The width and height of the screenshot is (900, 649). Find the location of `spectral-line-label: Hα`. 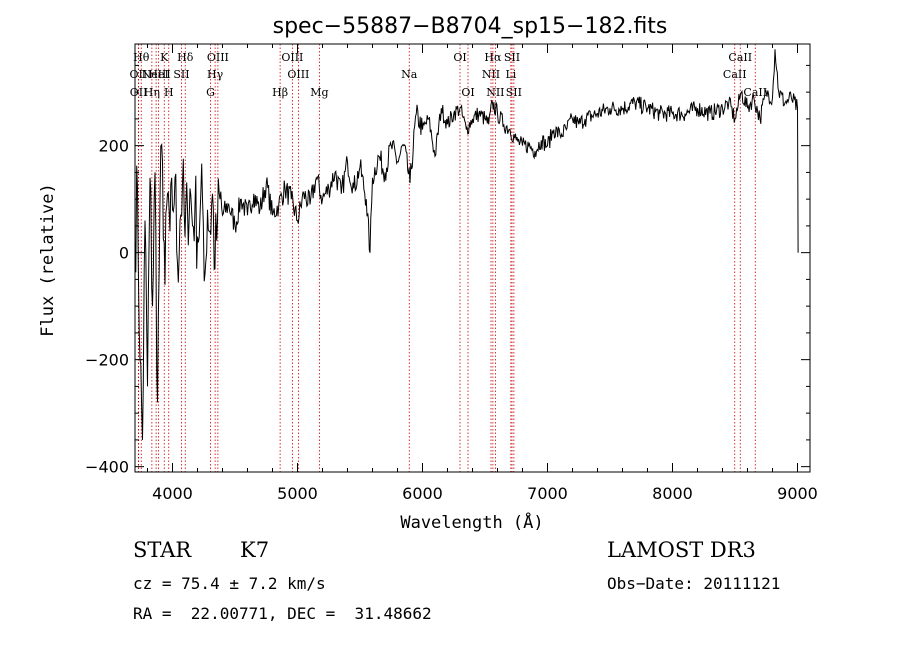

spectral-line-label: Hα is located at coordinates (493, 57).